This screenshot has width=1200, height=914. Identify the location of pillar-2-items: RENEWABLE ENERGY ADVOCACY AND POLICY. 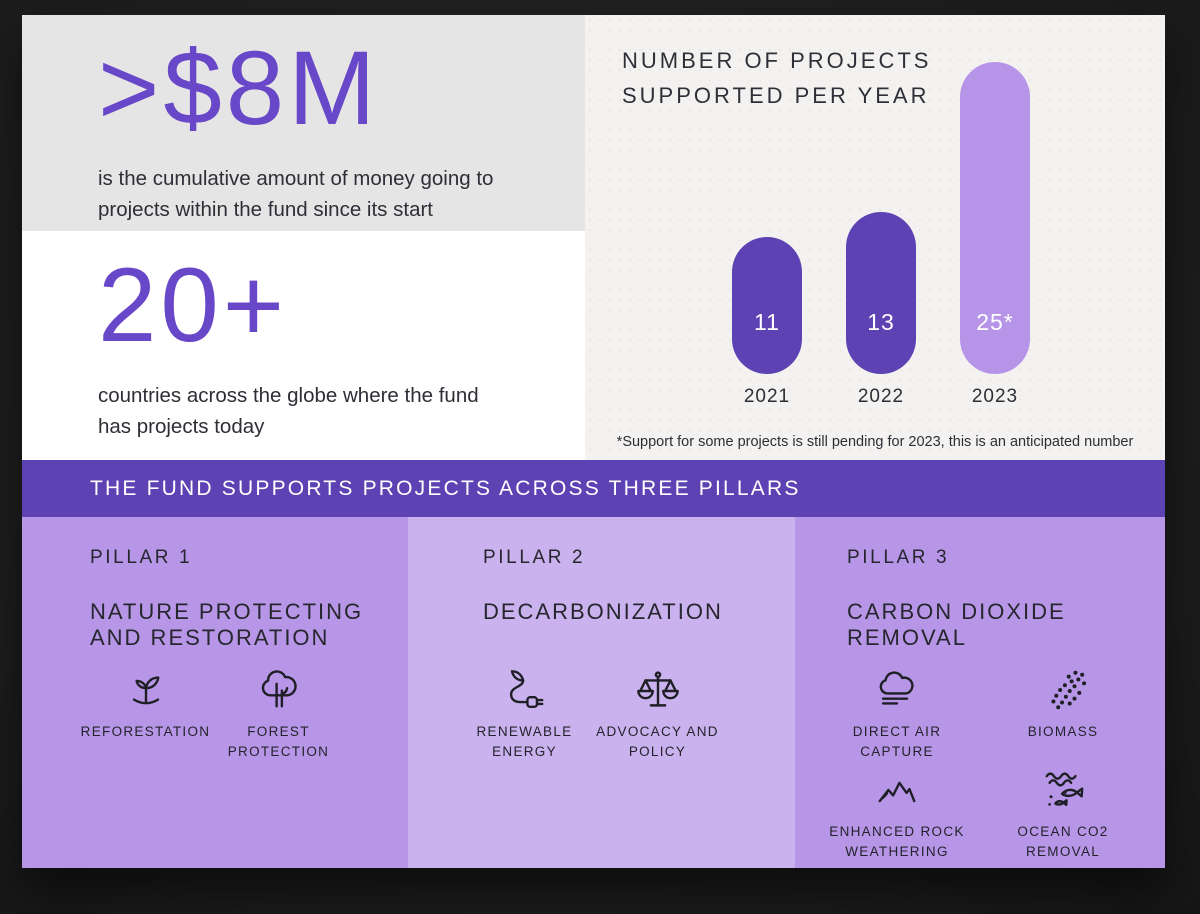
(591, 715).